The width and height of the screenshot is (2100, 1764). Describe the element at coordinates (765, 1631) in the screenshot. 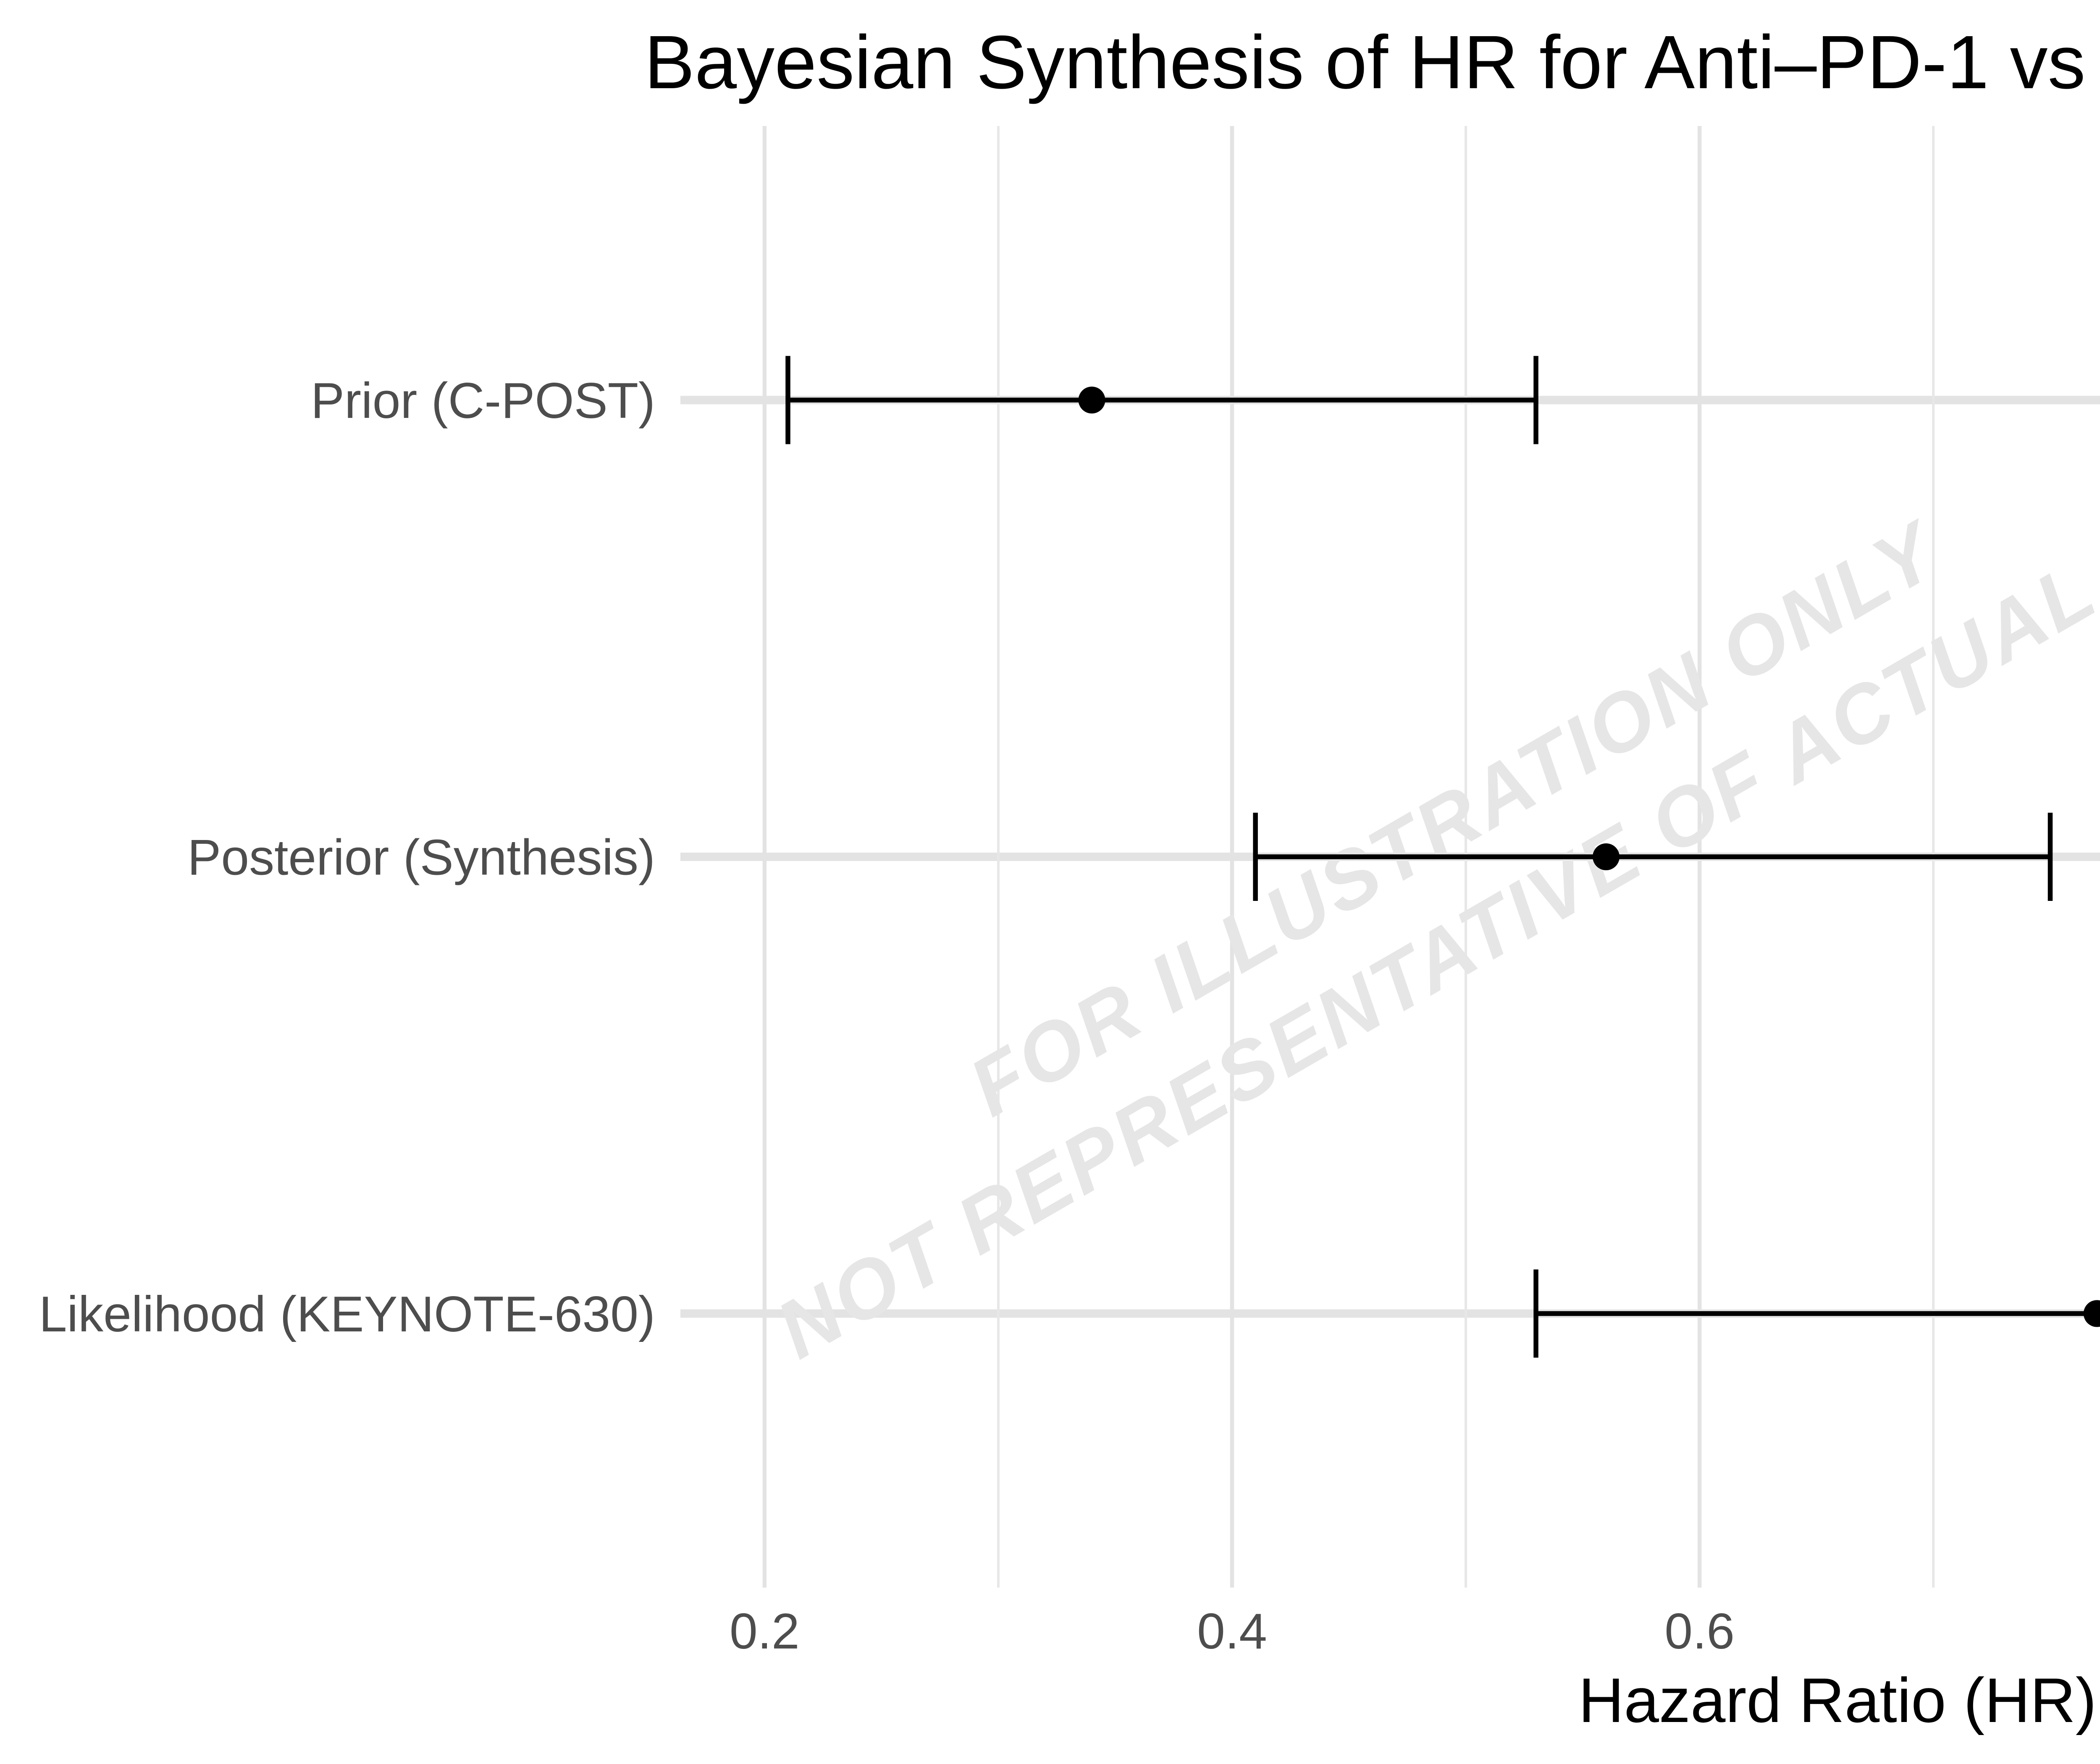

I see `x-tick-label: 0.2` at that location.